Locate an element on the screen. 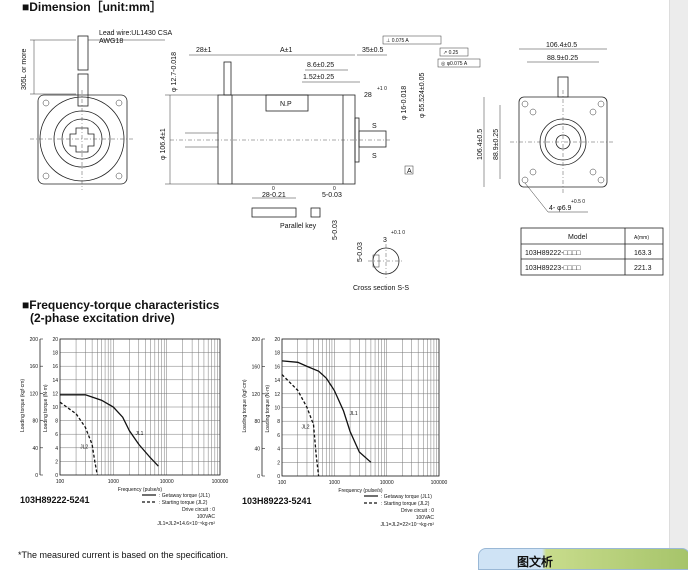 The image size is (688, 570). key-length-dim: 28 is located at coordinates (368, 95).